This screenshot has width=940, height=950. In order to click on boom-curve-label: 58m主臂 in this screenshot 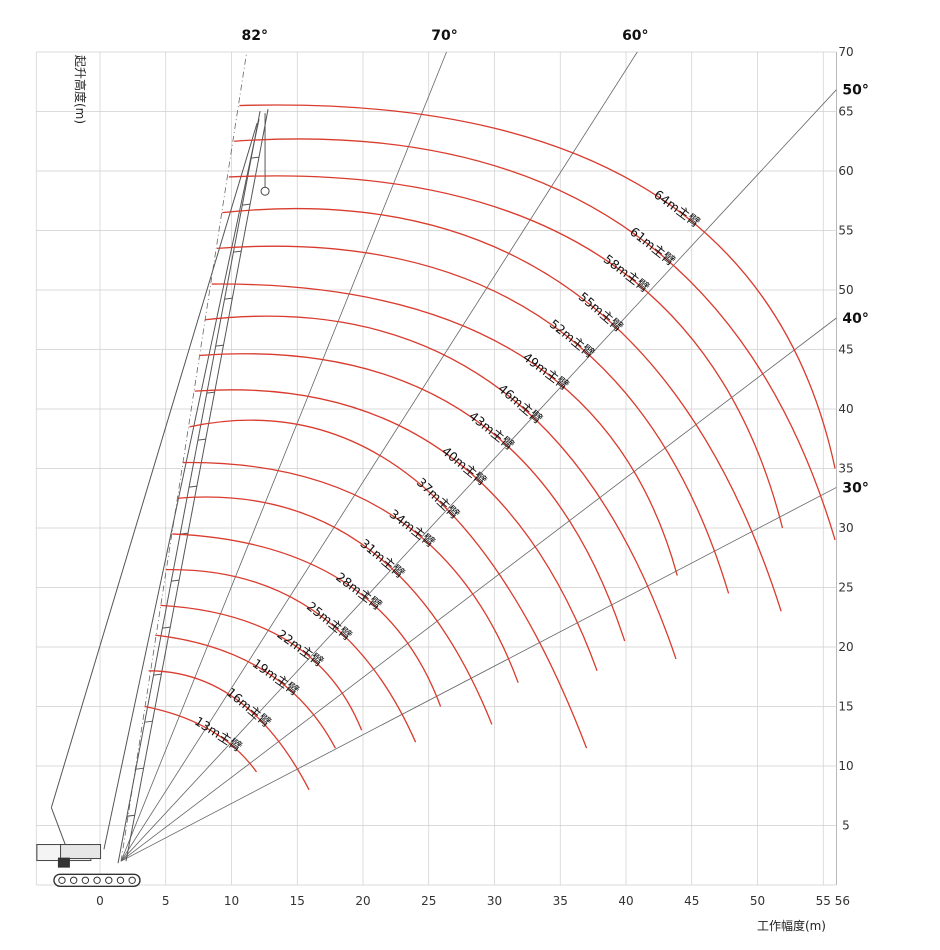, I will do `click(626, 273)`.